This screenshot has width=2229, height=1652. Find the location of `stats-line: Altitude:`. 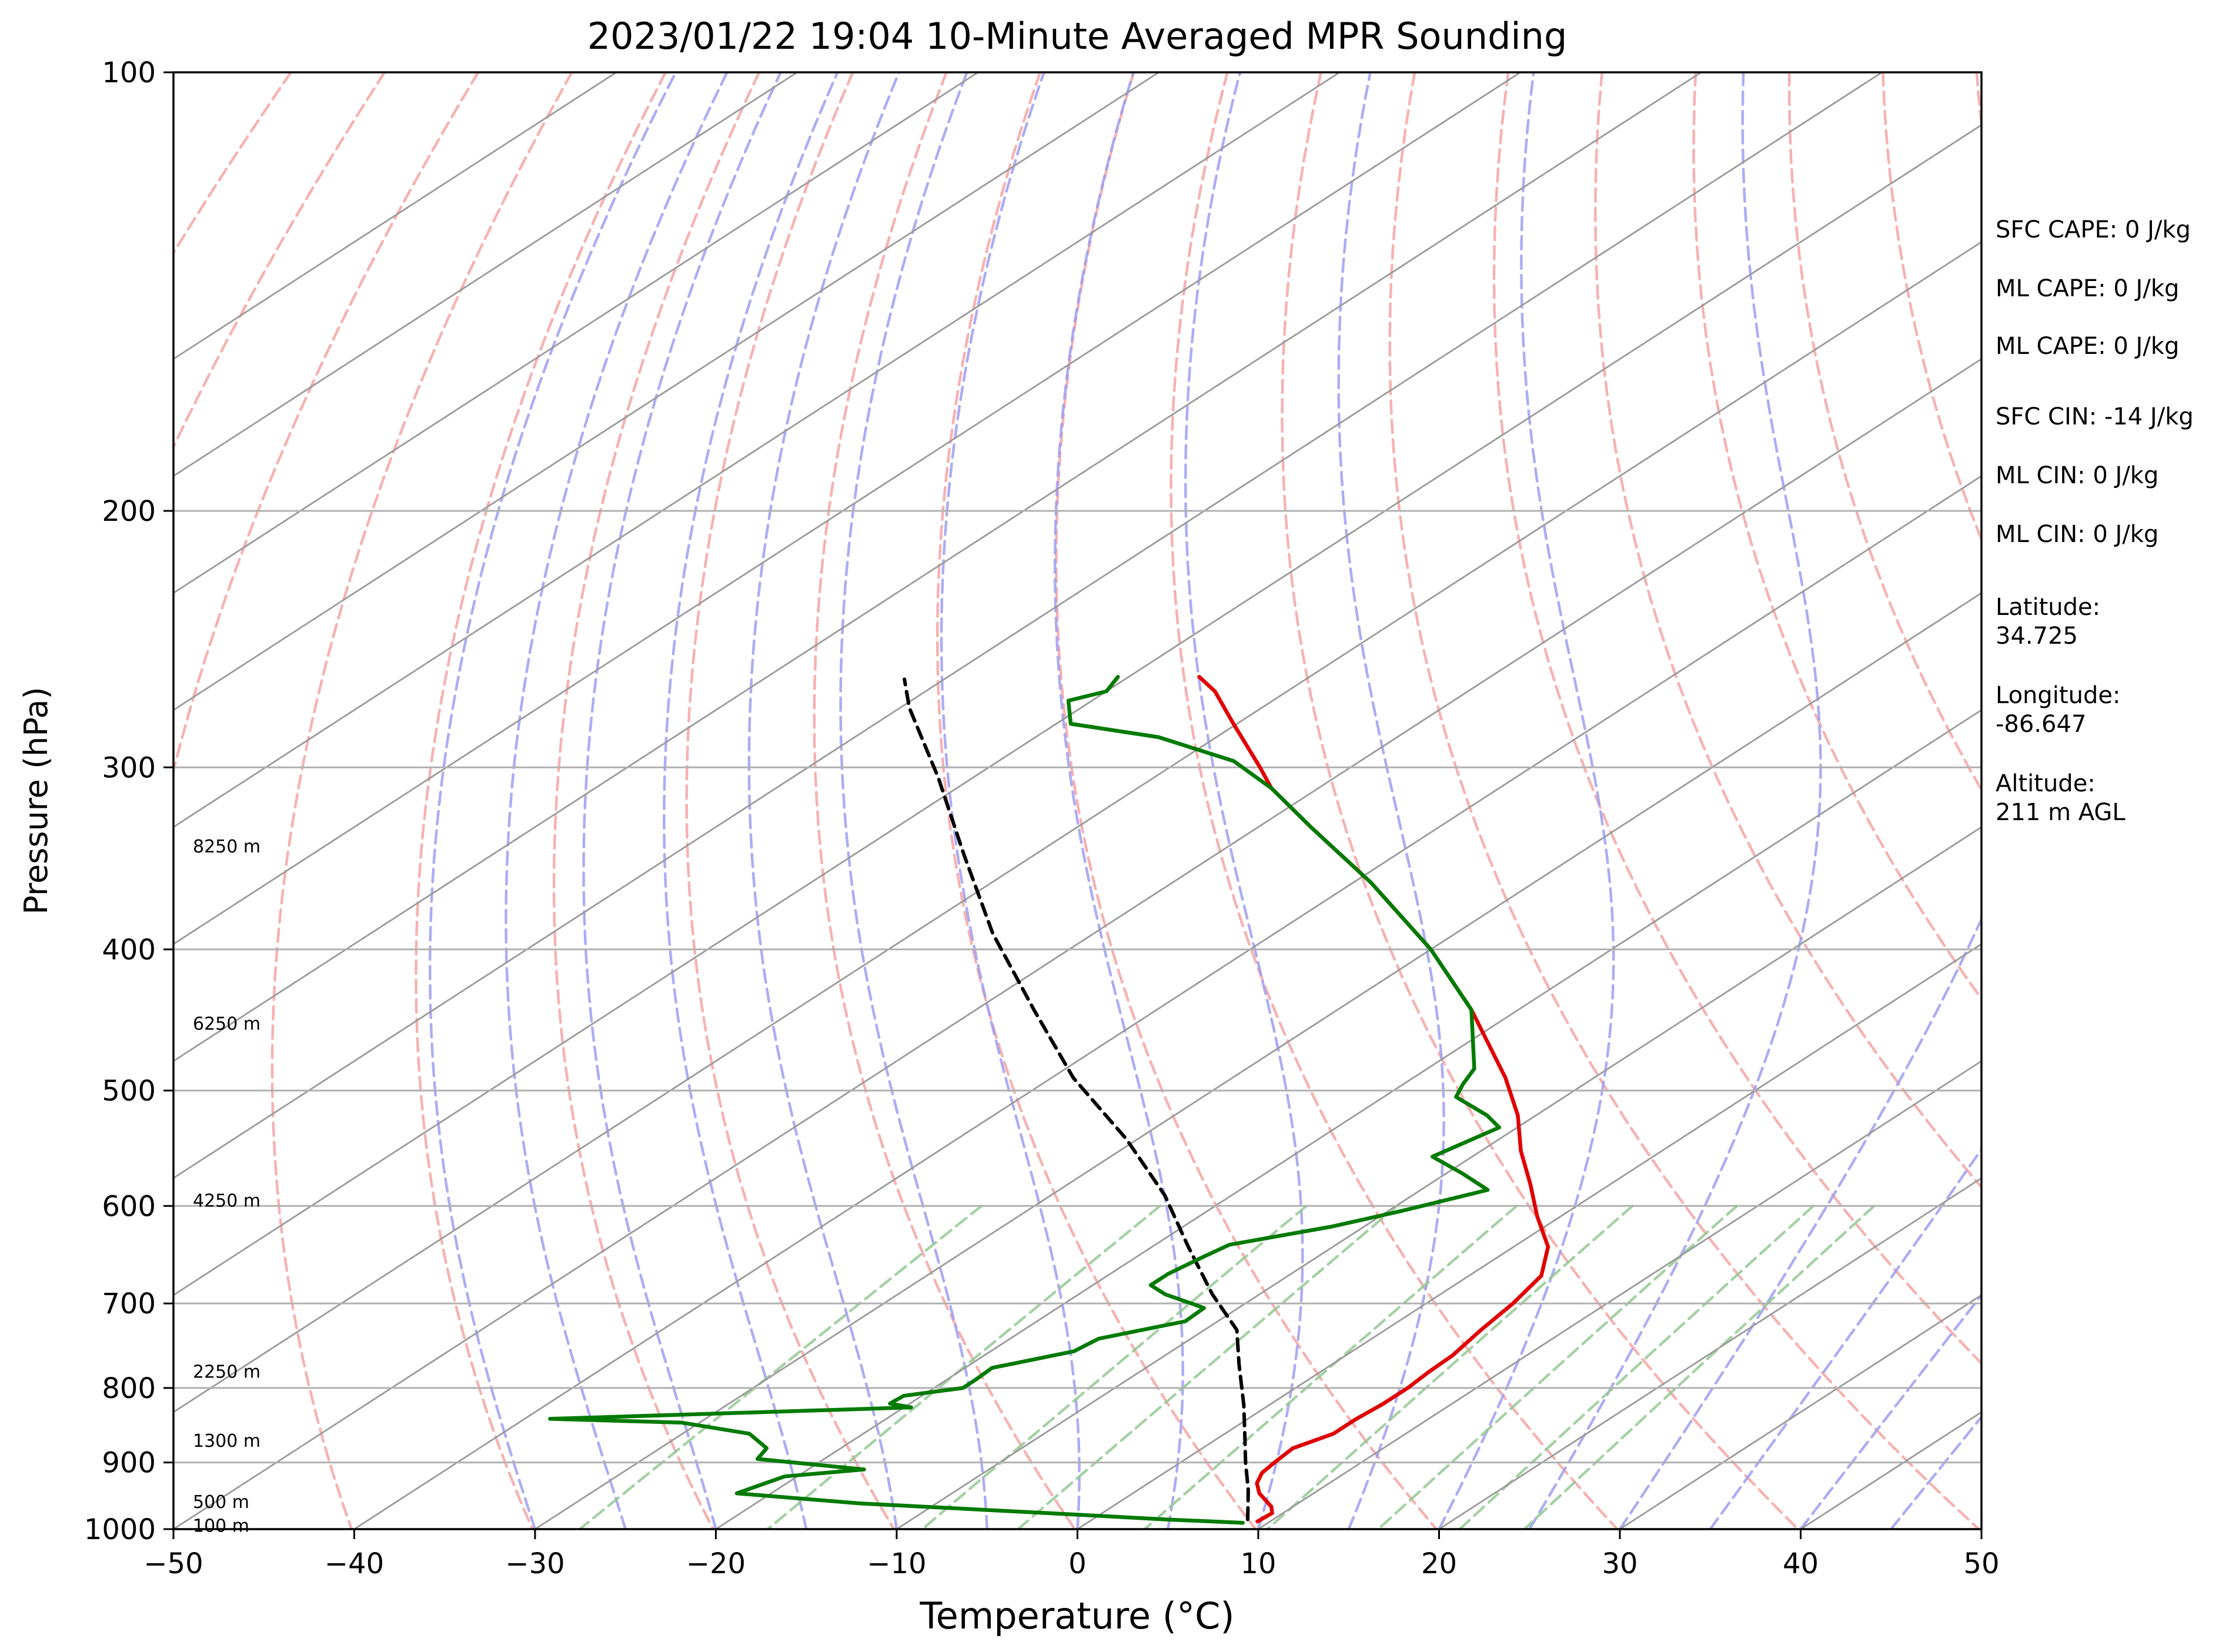

stats-line: Altitude: is located at coordinates (2046, 784).